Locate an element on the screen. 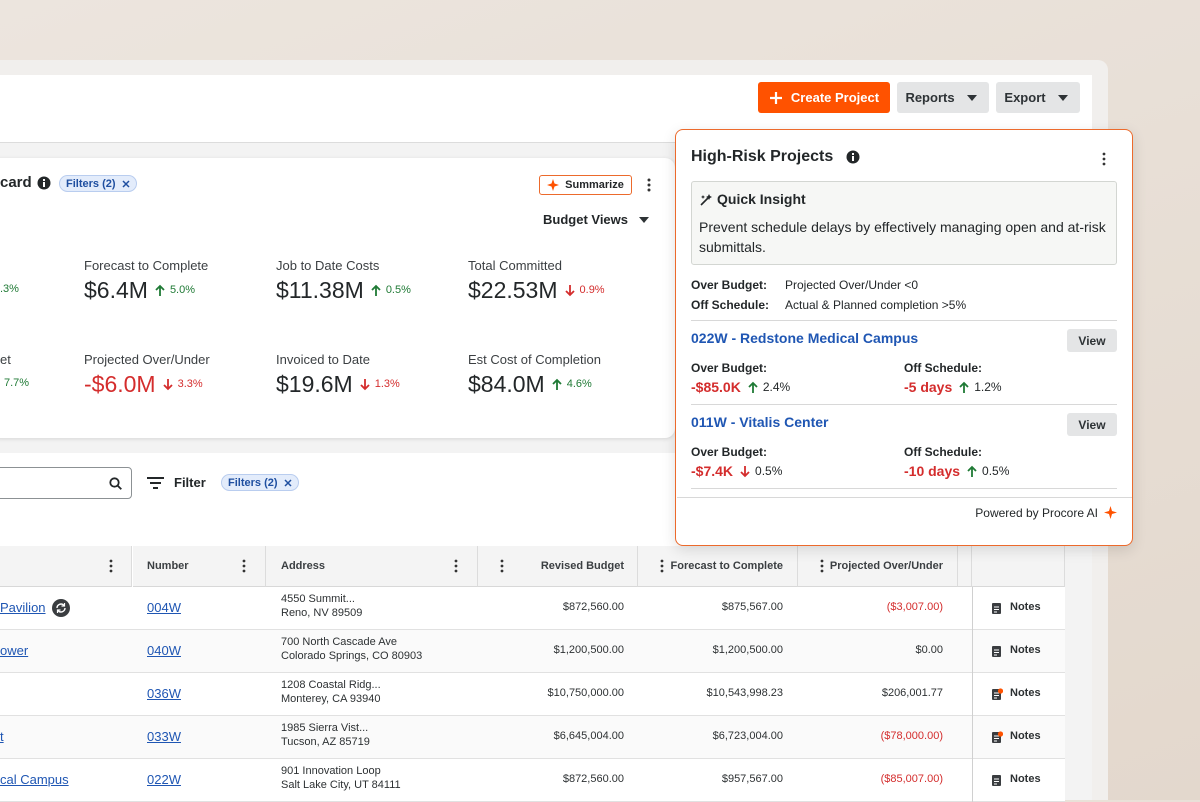  project-number-link: 040W is located at coordinates (164, 650).